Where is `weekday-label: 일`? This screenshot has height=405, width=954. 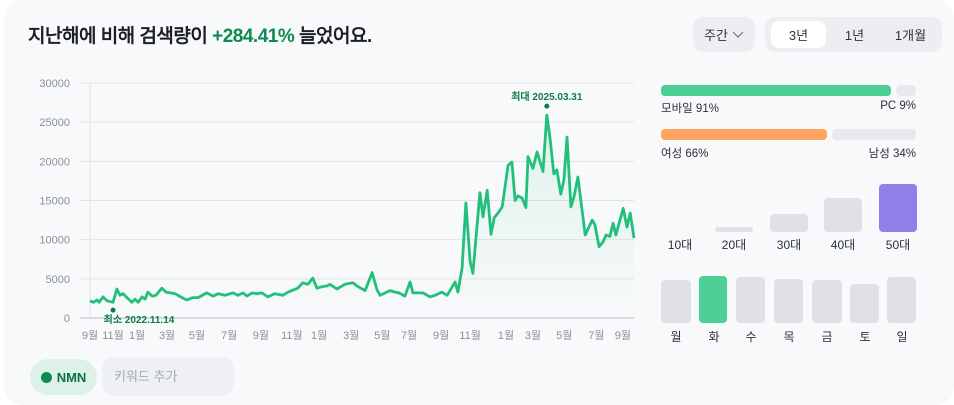
weekday-label: 일 is located at coordinates (902, 337).